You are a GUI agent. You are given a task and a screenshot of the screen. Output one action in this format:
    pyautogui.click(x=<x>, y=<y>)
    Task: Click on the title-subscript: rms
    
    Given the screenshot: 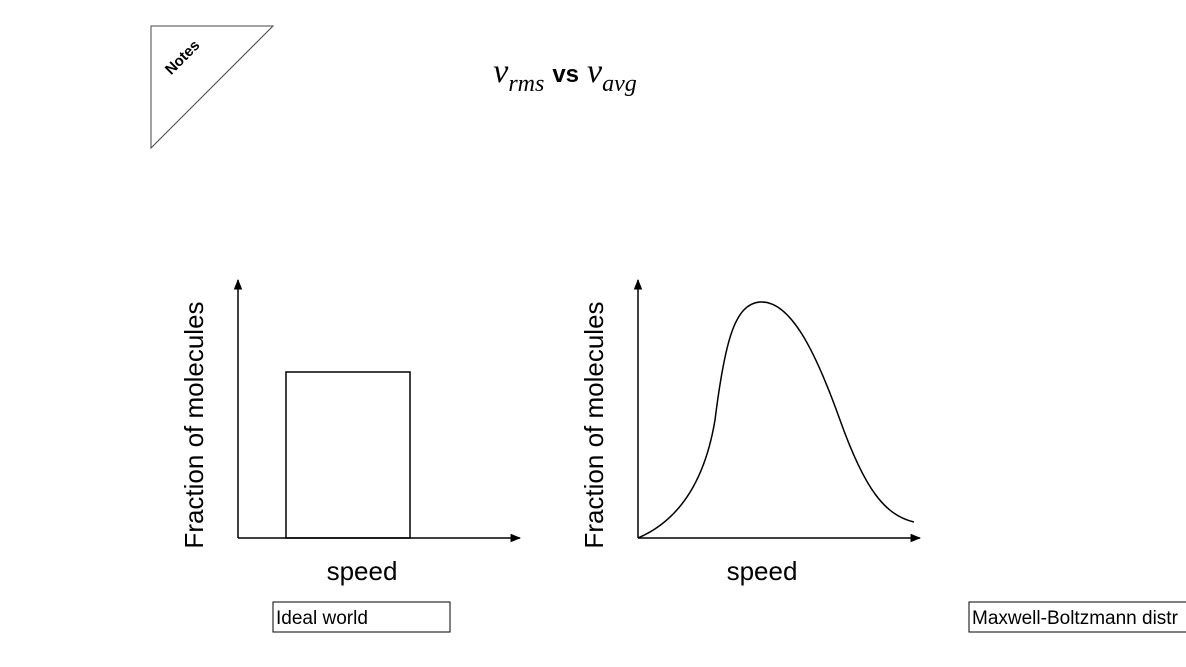 What is the action you would take?
    pyautogui.click(x=526, y=84)
    